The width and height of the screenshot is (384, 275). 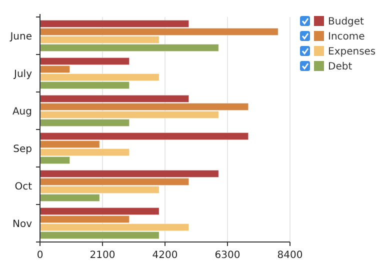 What do you see at coordinates (22, 224) in the screenshot?
I see `y-tick-label: Nov` at bounding box center [22, 224].